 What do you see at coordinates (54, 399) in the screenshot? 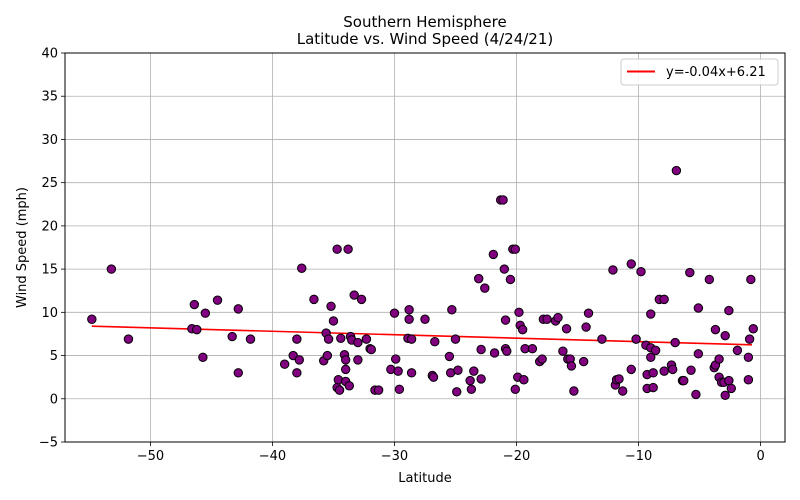
I see `y-tick-label: 0` at bounding box center [54, 399].